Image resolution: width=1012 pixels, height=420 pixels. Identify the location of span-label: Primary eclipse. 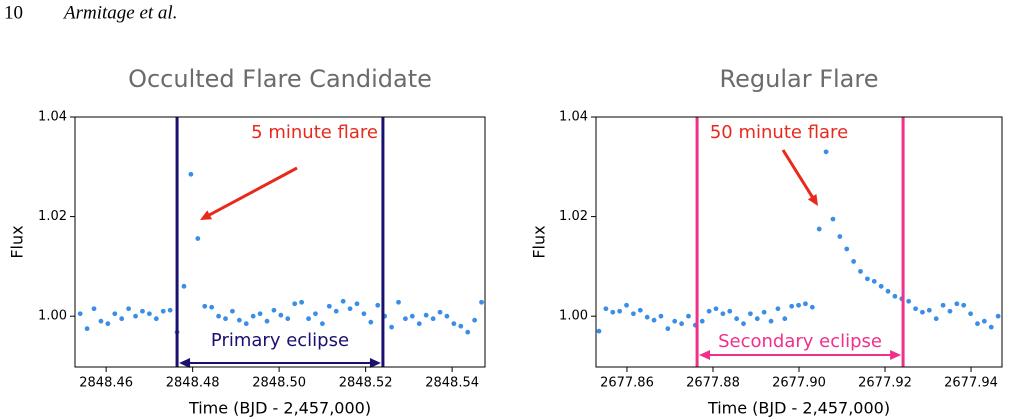
(280, 340).